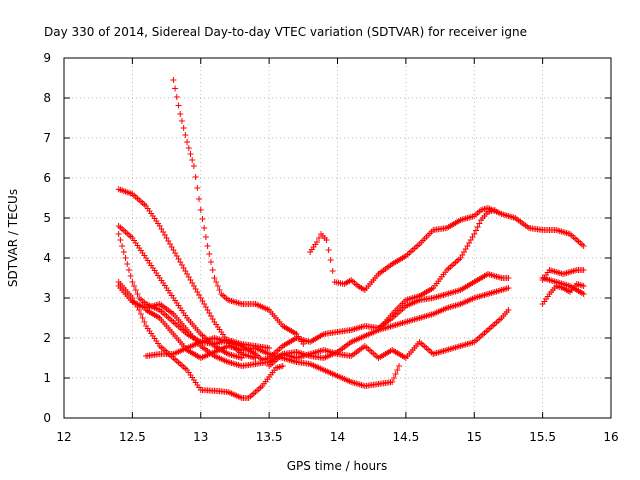 This screenshot has height=480, width=640. I want to click on x-tick-label: 15.5, so click(542, 437).